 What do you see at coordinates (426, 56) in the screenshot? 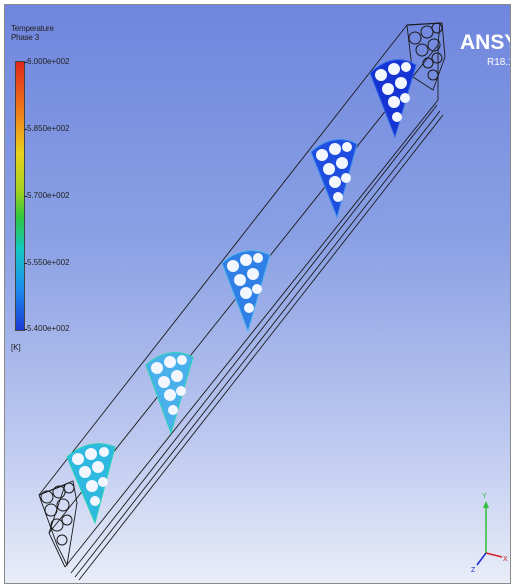
I see `end-cap-top` at bounding box center [426, 56].